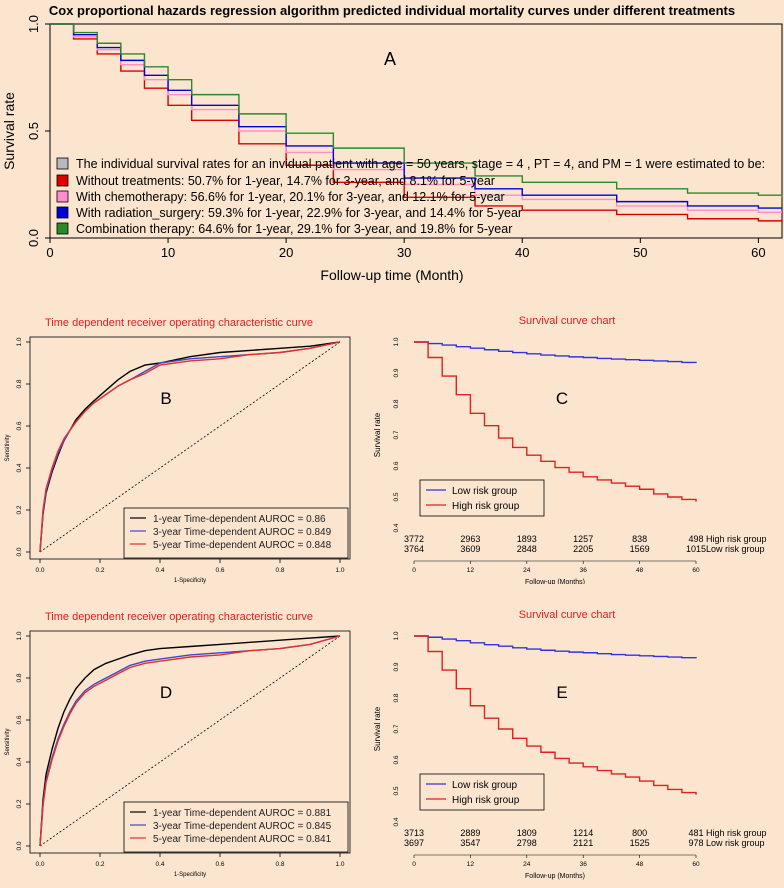  What do you see at coordinates (583, 549) in the screenshot?
I see `risk-count-r2-c4: 2205` at bounding box center [583, 549].